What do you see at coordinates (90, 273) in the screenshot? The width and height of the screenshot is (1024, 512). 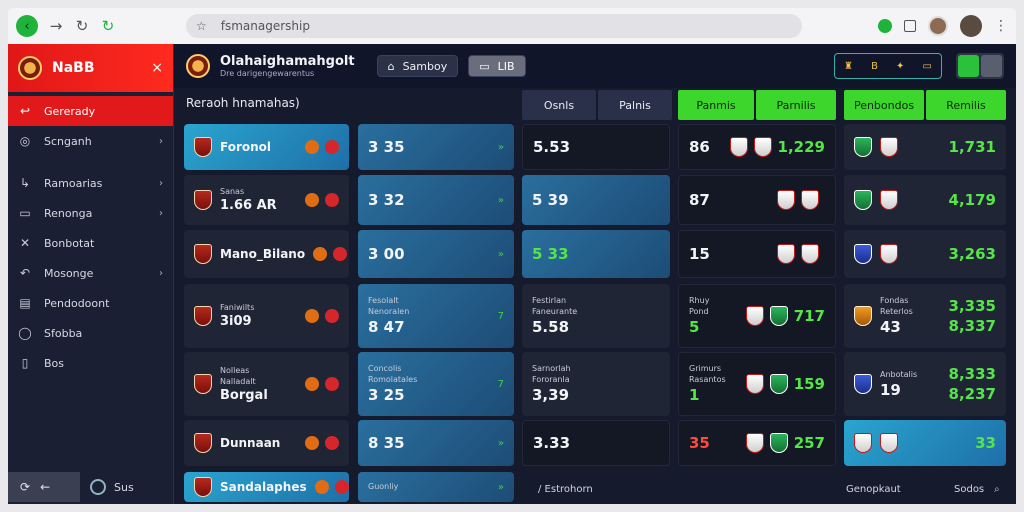 I see `sidebar-item-5: ↶ Mosonge ›` at bounding box center [90, 273].